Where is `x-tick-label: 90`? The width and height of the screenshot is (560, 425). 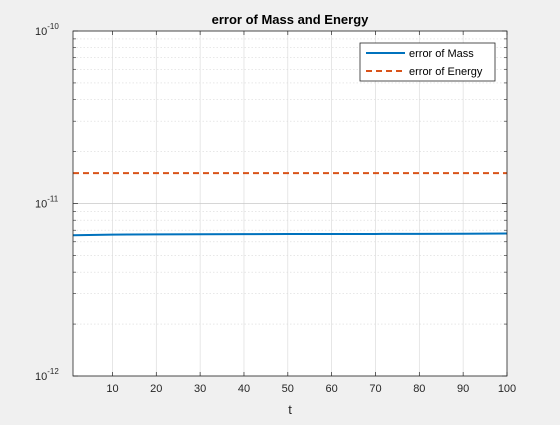 x-tick-label: 90 is located at coordinates (463, 389).